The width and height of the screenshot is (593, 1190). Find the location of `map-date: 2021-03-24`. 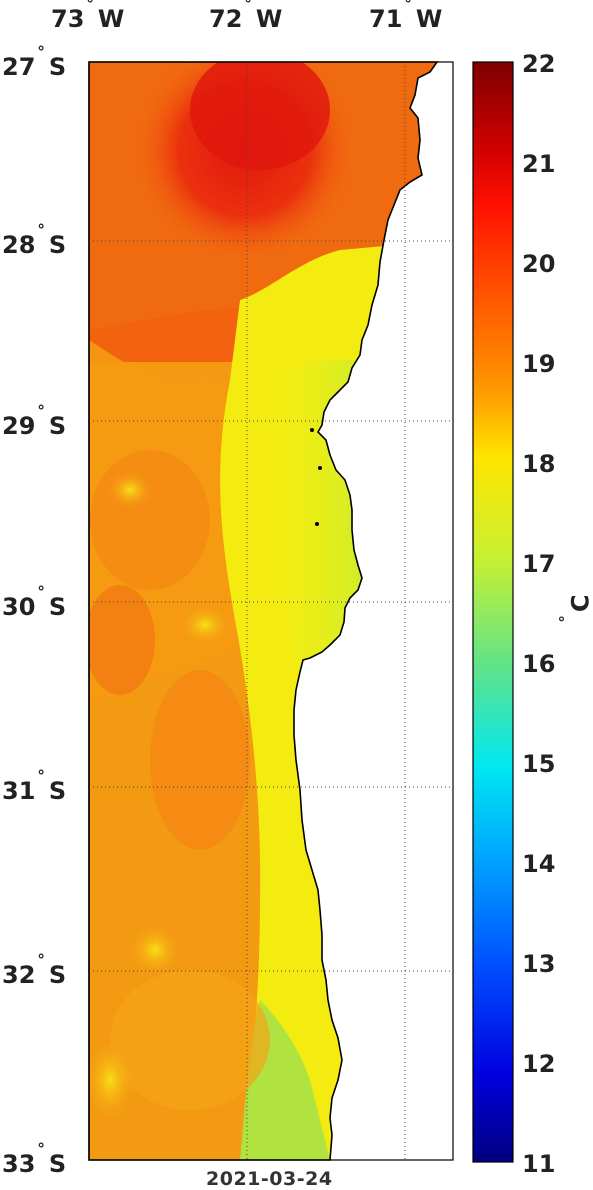

map-date: 2021-03-24 is located at coordinates (269, 1179).